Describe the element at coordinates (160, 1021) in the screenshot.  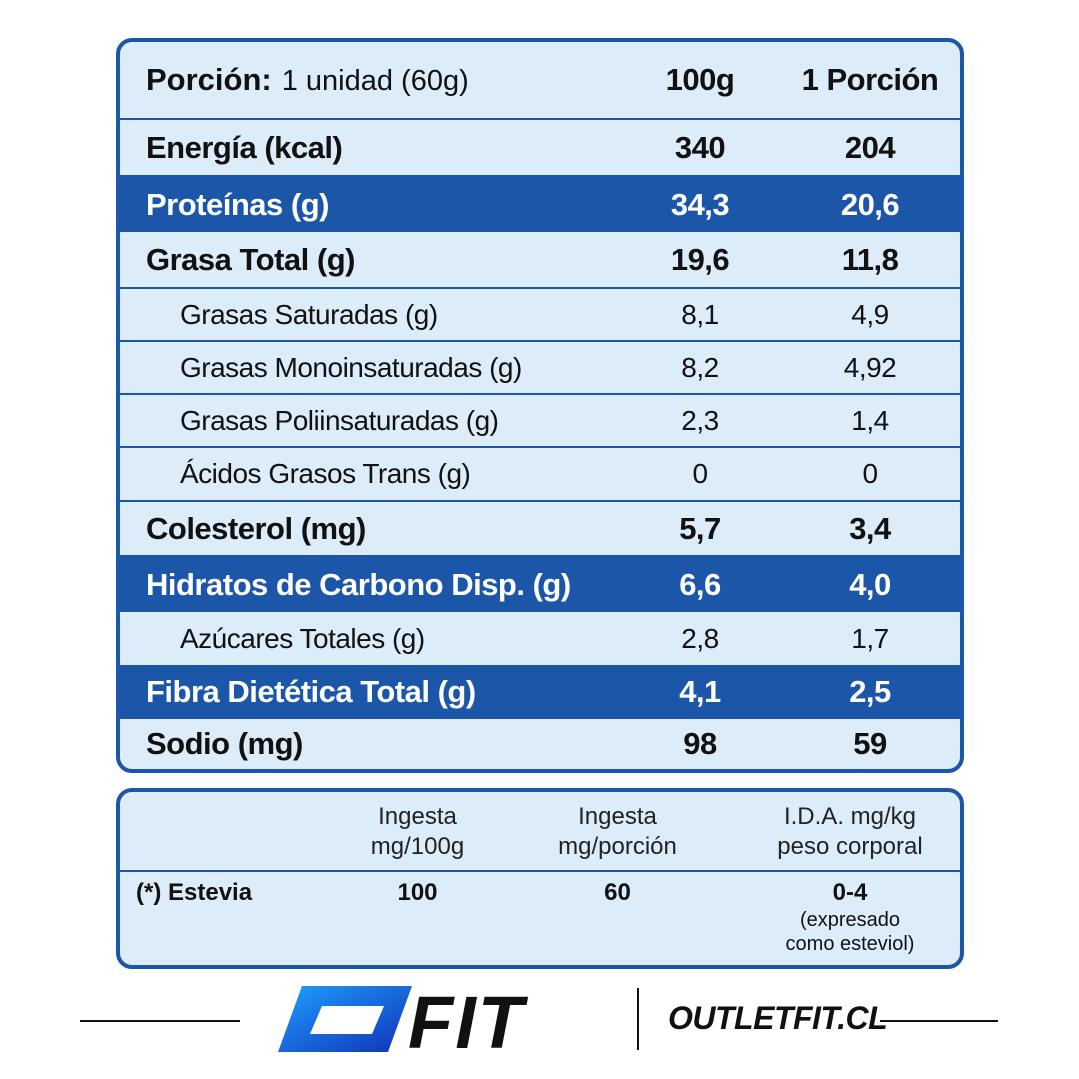
I see `footer-line-left` at that location.